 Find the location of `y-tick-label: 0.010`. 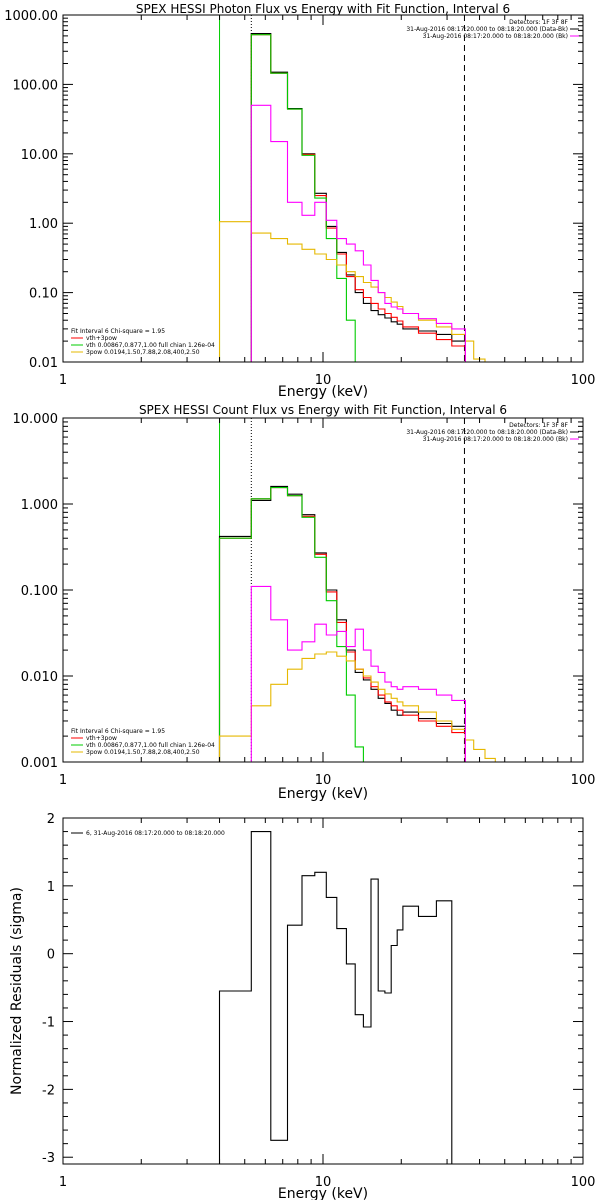

y-tick-label: 0.010 is located at coordinates (39, 677).